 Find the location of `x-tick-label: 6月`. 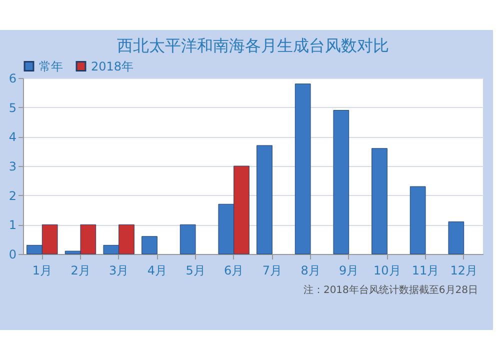

x-tick-label: 6月 is located at coordinates (234, 271).